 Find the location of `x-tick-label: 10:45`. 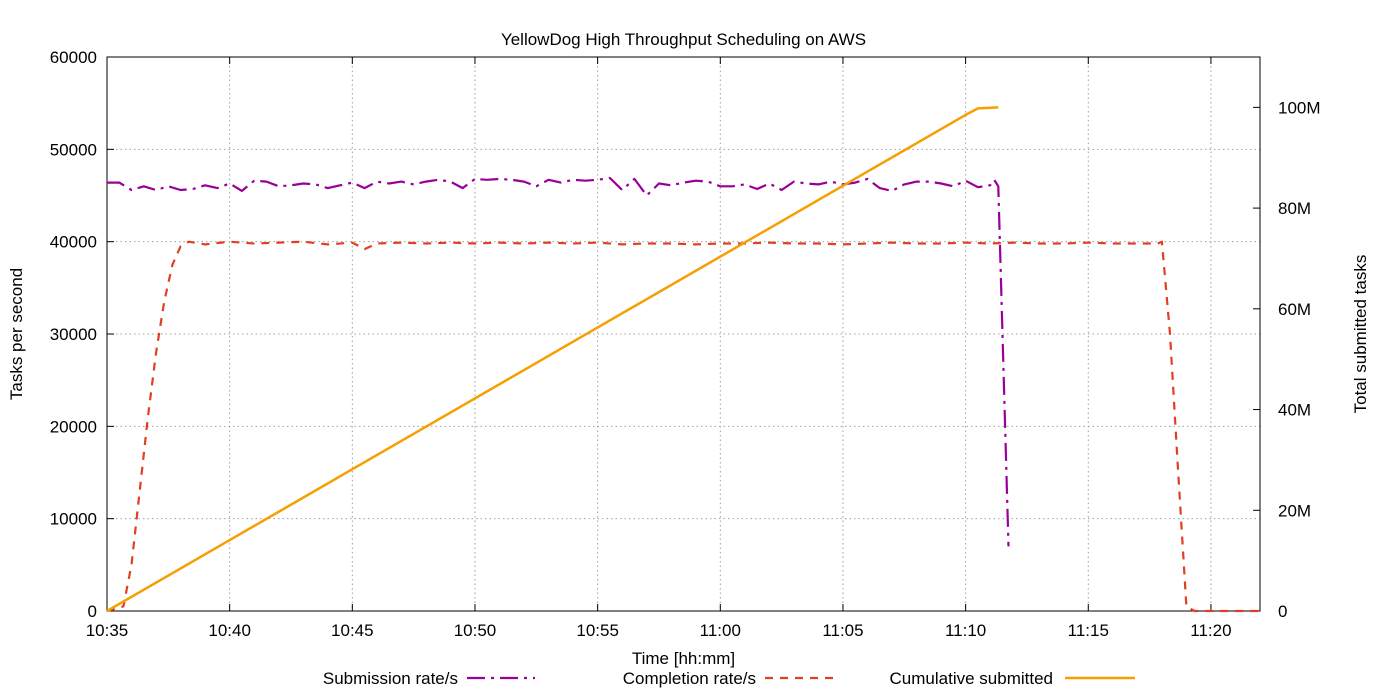

x-tick-label: 10:45 is located at coordinates (352, 630).